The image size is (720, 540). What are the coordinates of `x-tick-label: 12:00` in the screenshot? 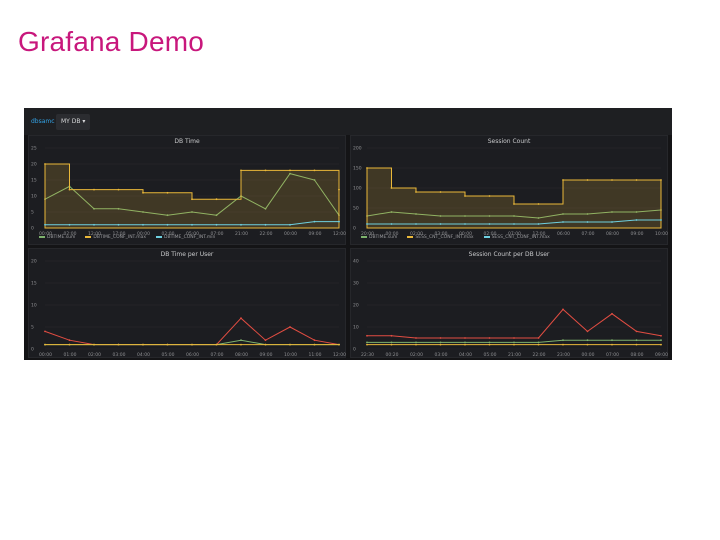 It's located at (339, 234).